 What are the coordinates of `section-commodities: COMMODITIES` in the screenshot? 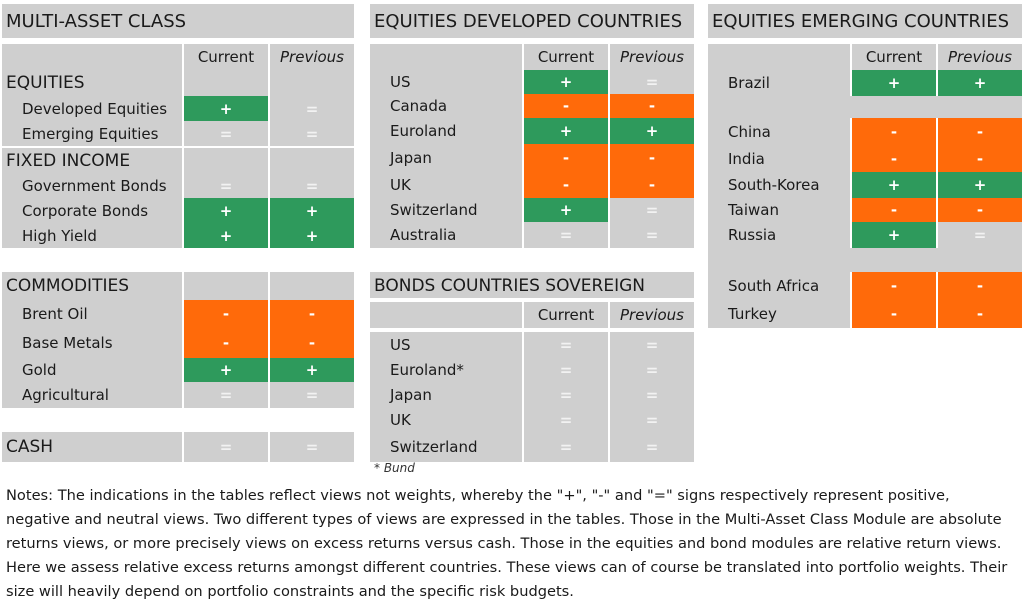 It's located at (92, 286).